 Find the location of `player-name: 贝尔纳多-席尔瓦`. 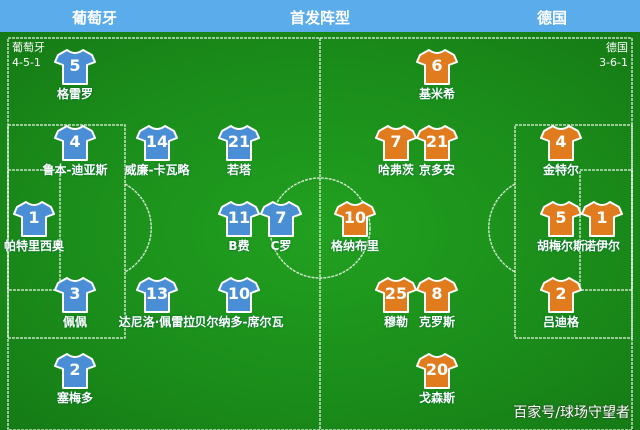

player-name: 贝尔纳多-席尔瓦 is located at coordinates (239, 322).